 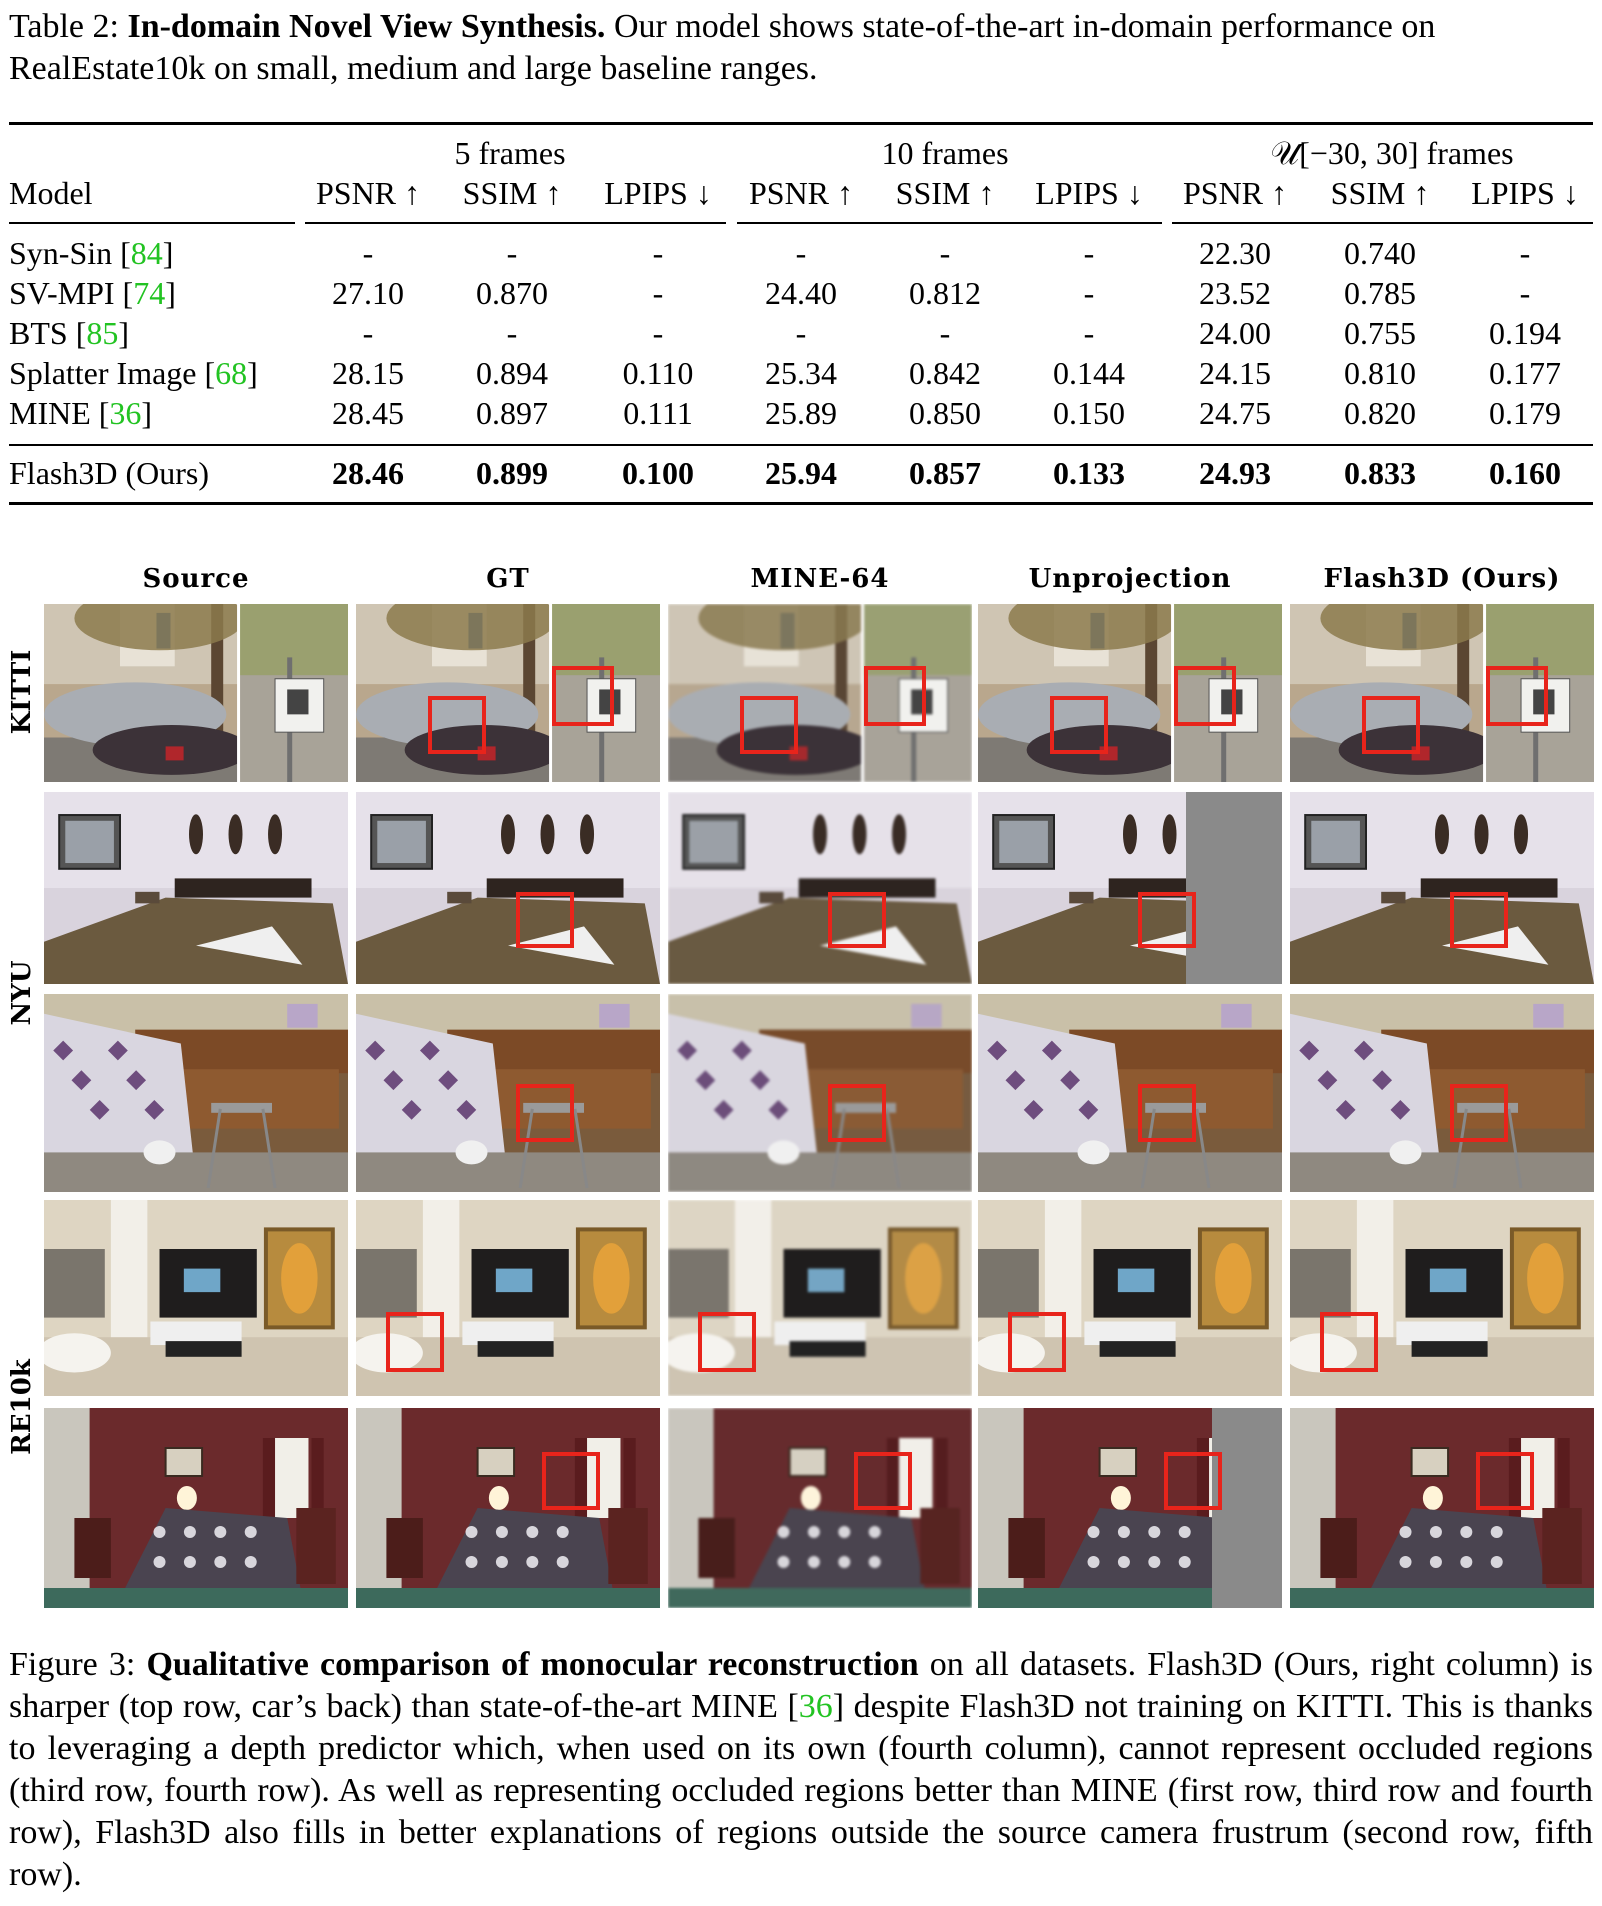 What do you see at coordinates (512, 473) in the screenshot?
I see `table-cell-best: 0.899` at bounding box center [512, 473].